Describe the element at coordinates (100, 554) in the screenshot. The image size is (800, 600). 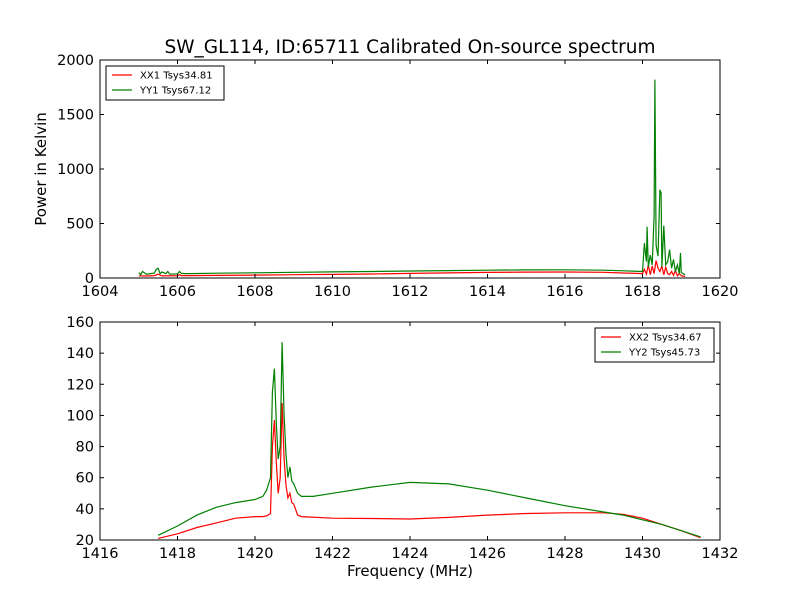
I see `x-tick-label: 1416` at that location.